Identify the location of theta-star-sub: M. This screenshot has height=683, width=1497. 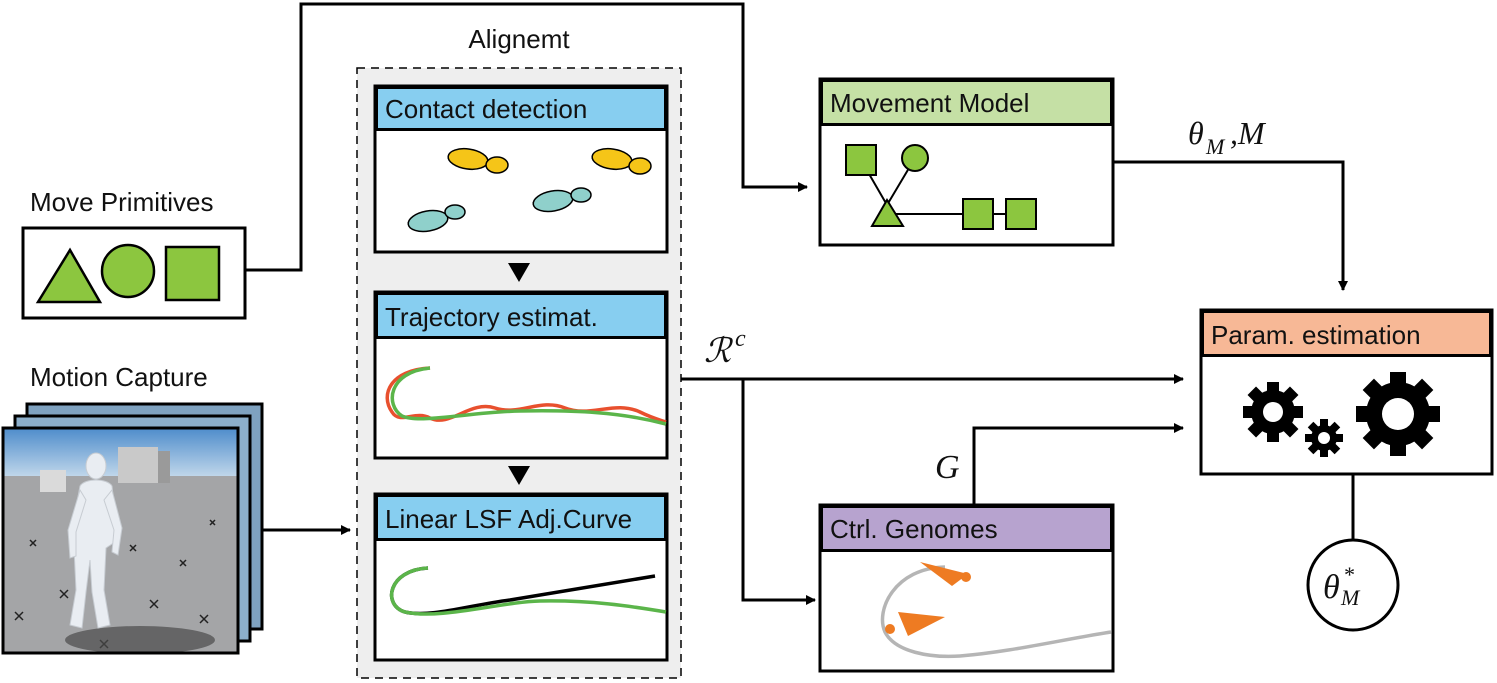
(1350, 597).